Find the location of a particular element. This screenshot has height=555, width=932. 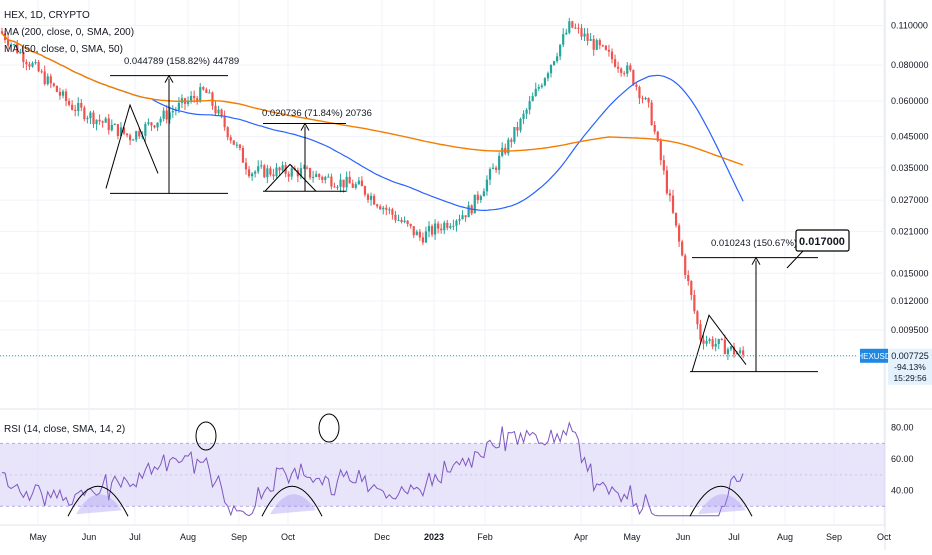

rsi-legend: RSI (14, close, SMA, 14, 2) is located at coordinates (65, 429).